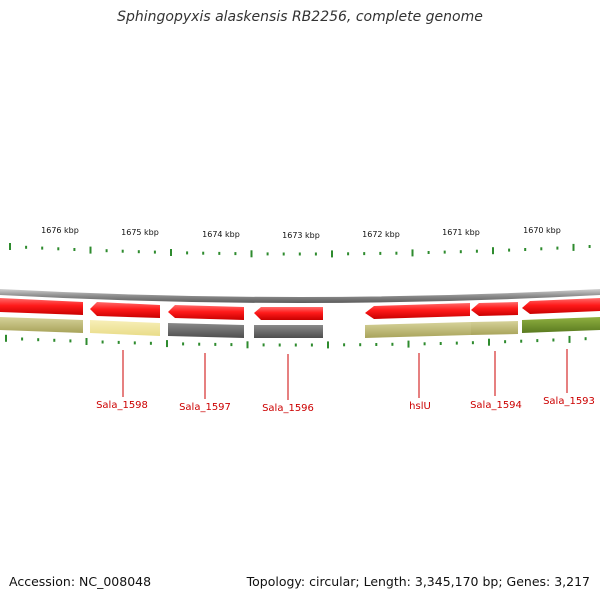 The image size is (600, 600). Describe the element at coordinates (205, 407) in the screenshot. I see `gene-label: Sala_1597` at that location.